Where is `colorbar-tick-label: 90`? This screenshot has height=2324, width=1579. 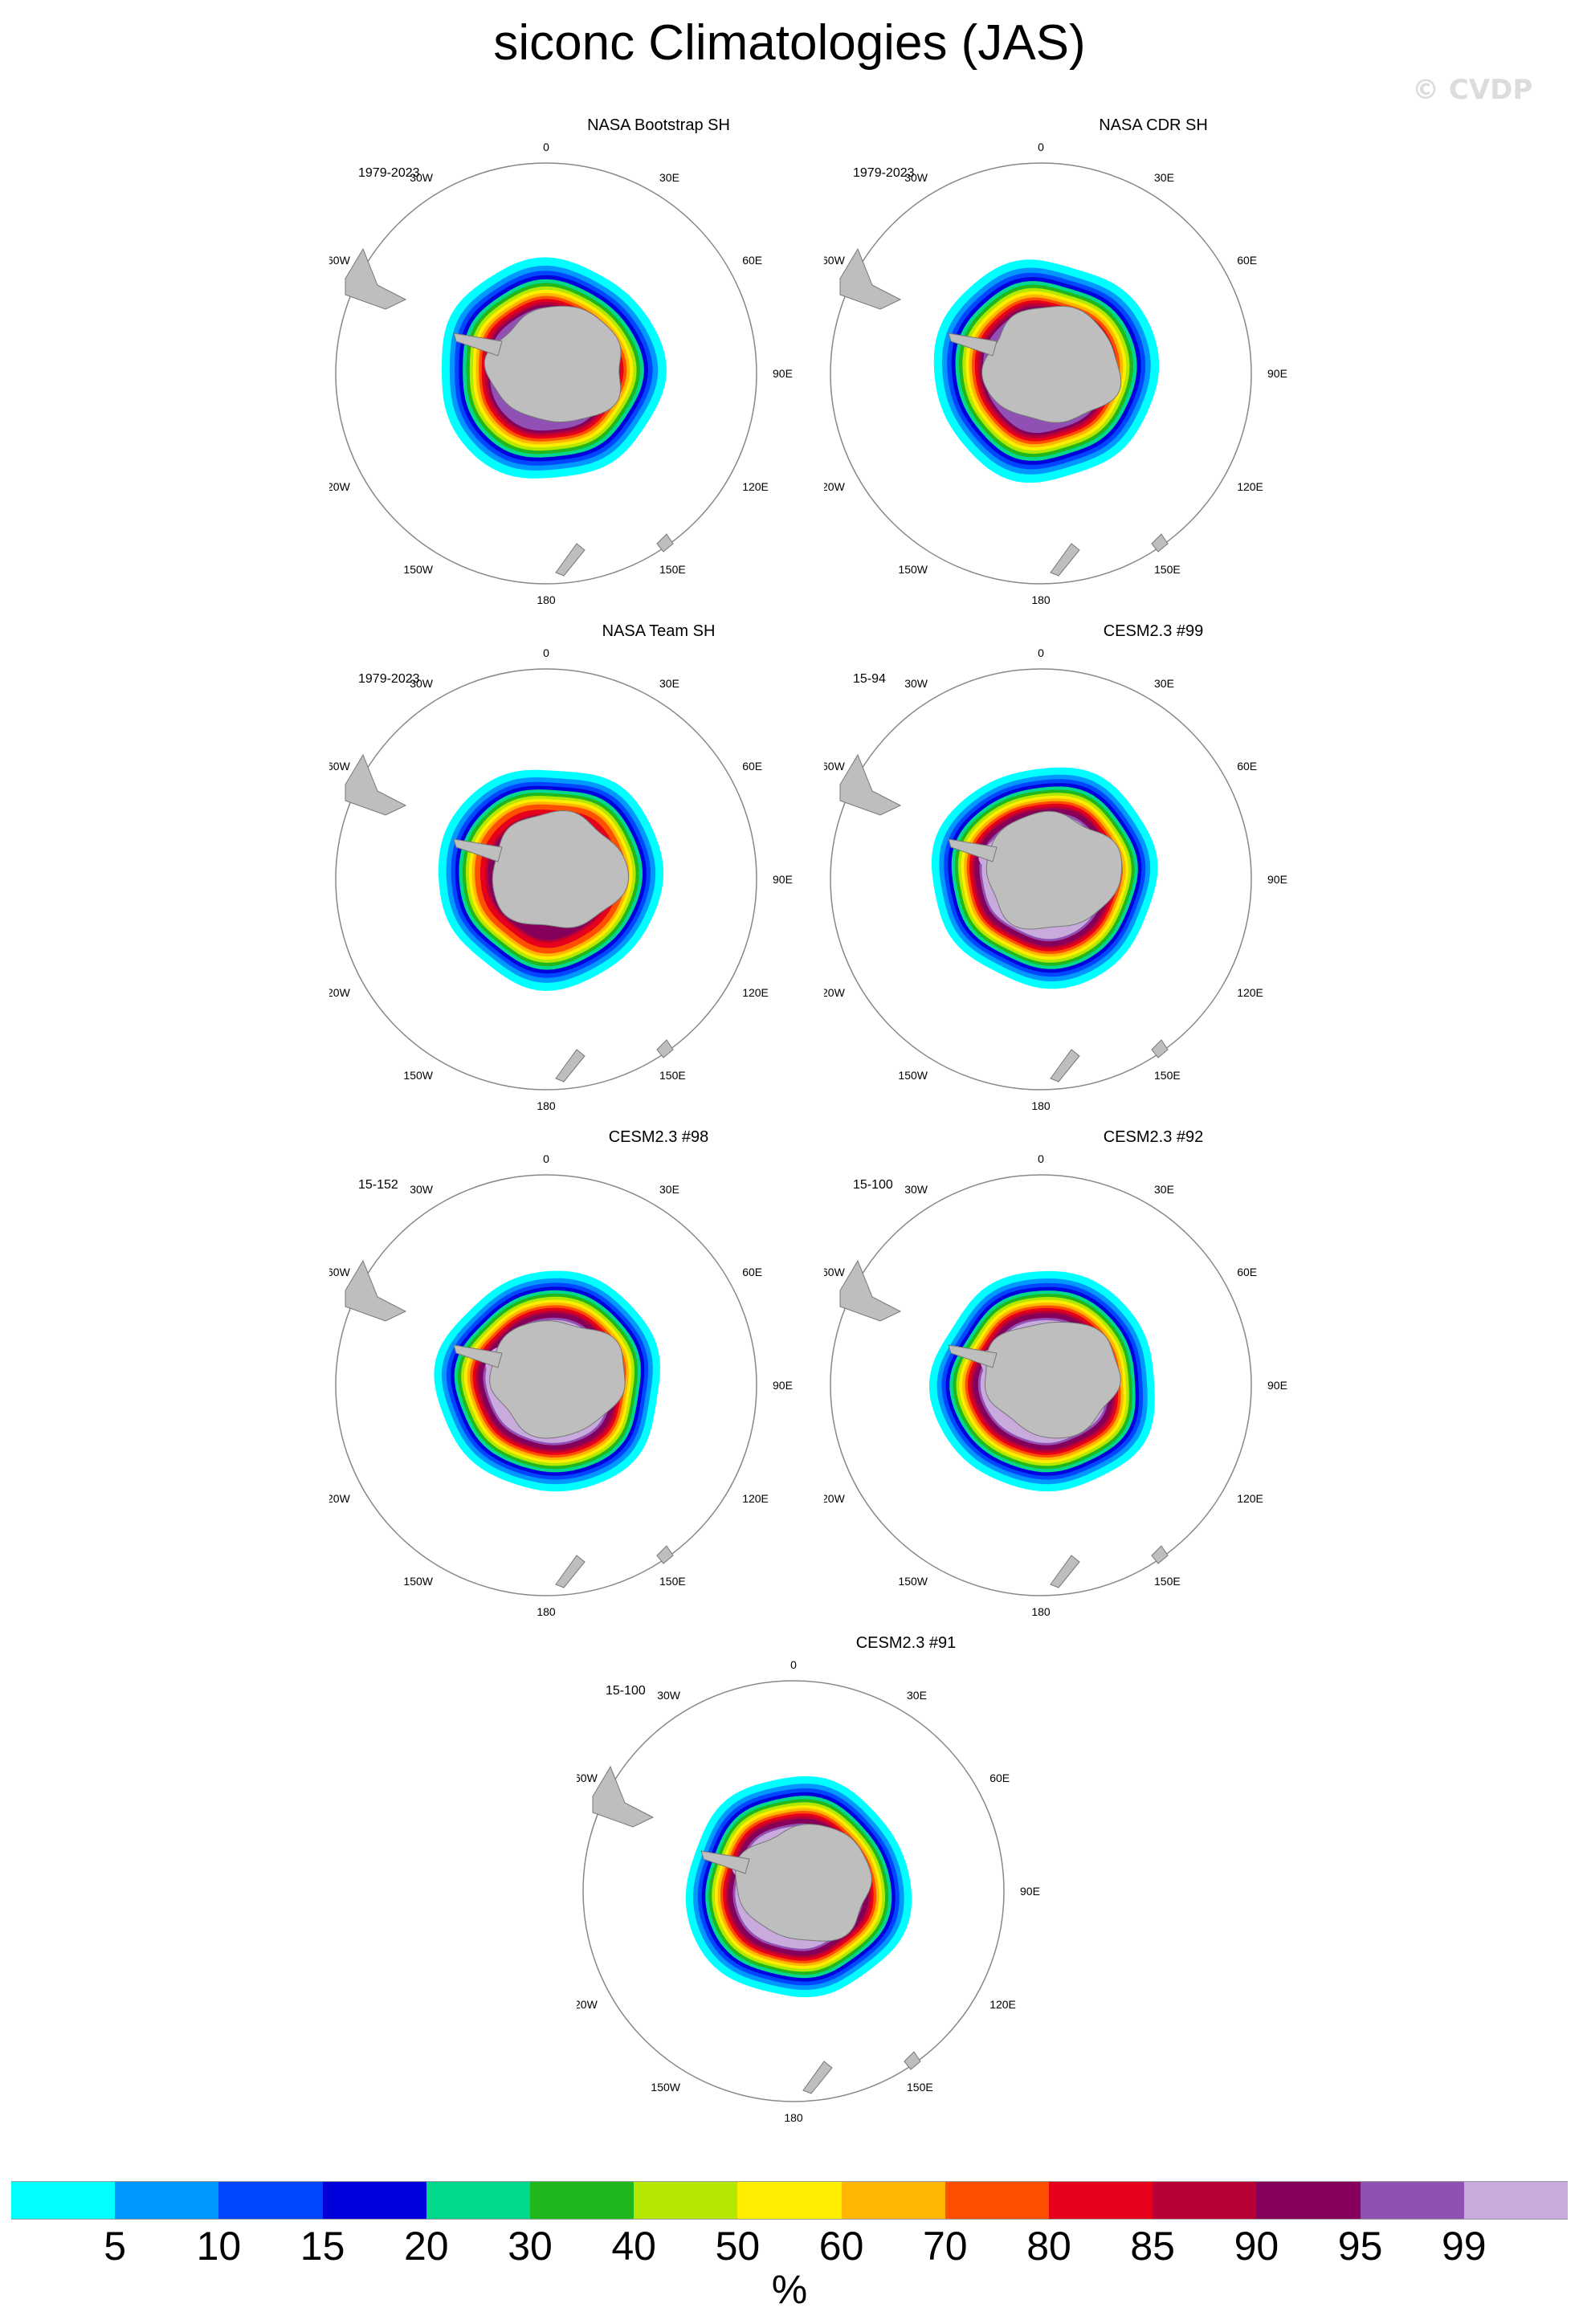 colorbar-tick-label: 90 is located at coordinates (1256, 2247).